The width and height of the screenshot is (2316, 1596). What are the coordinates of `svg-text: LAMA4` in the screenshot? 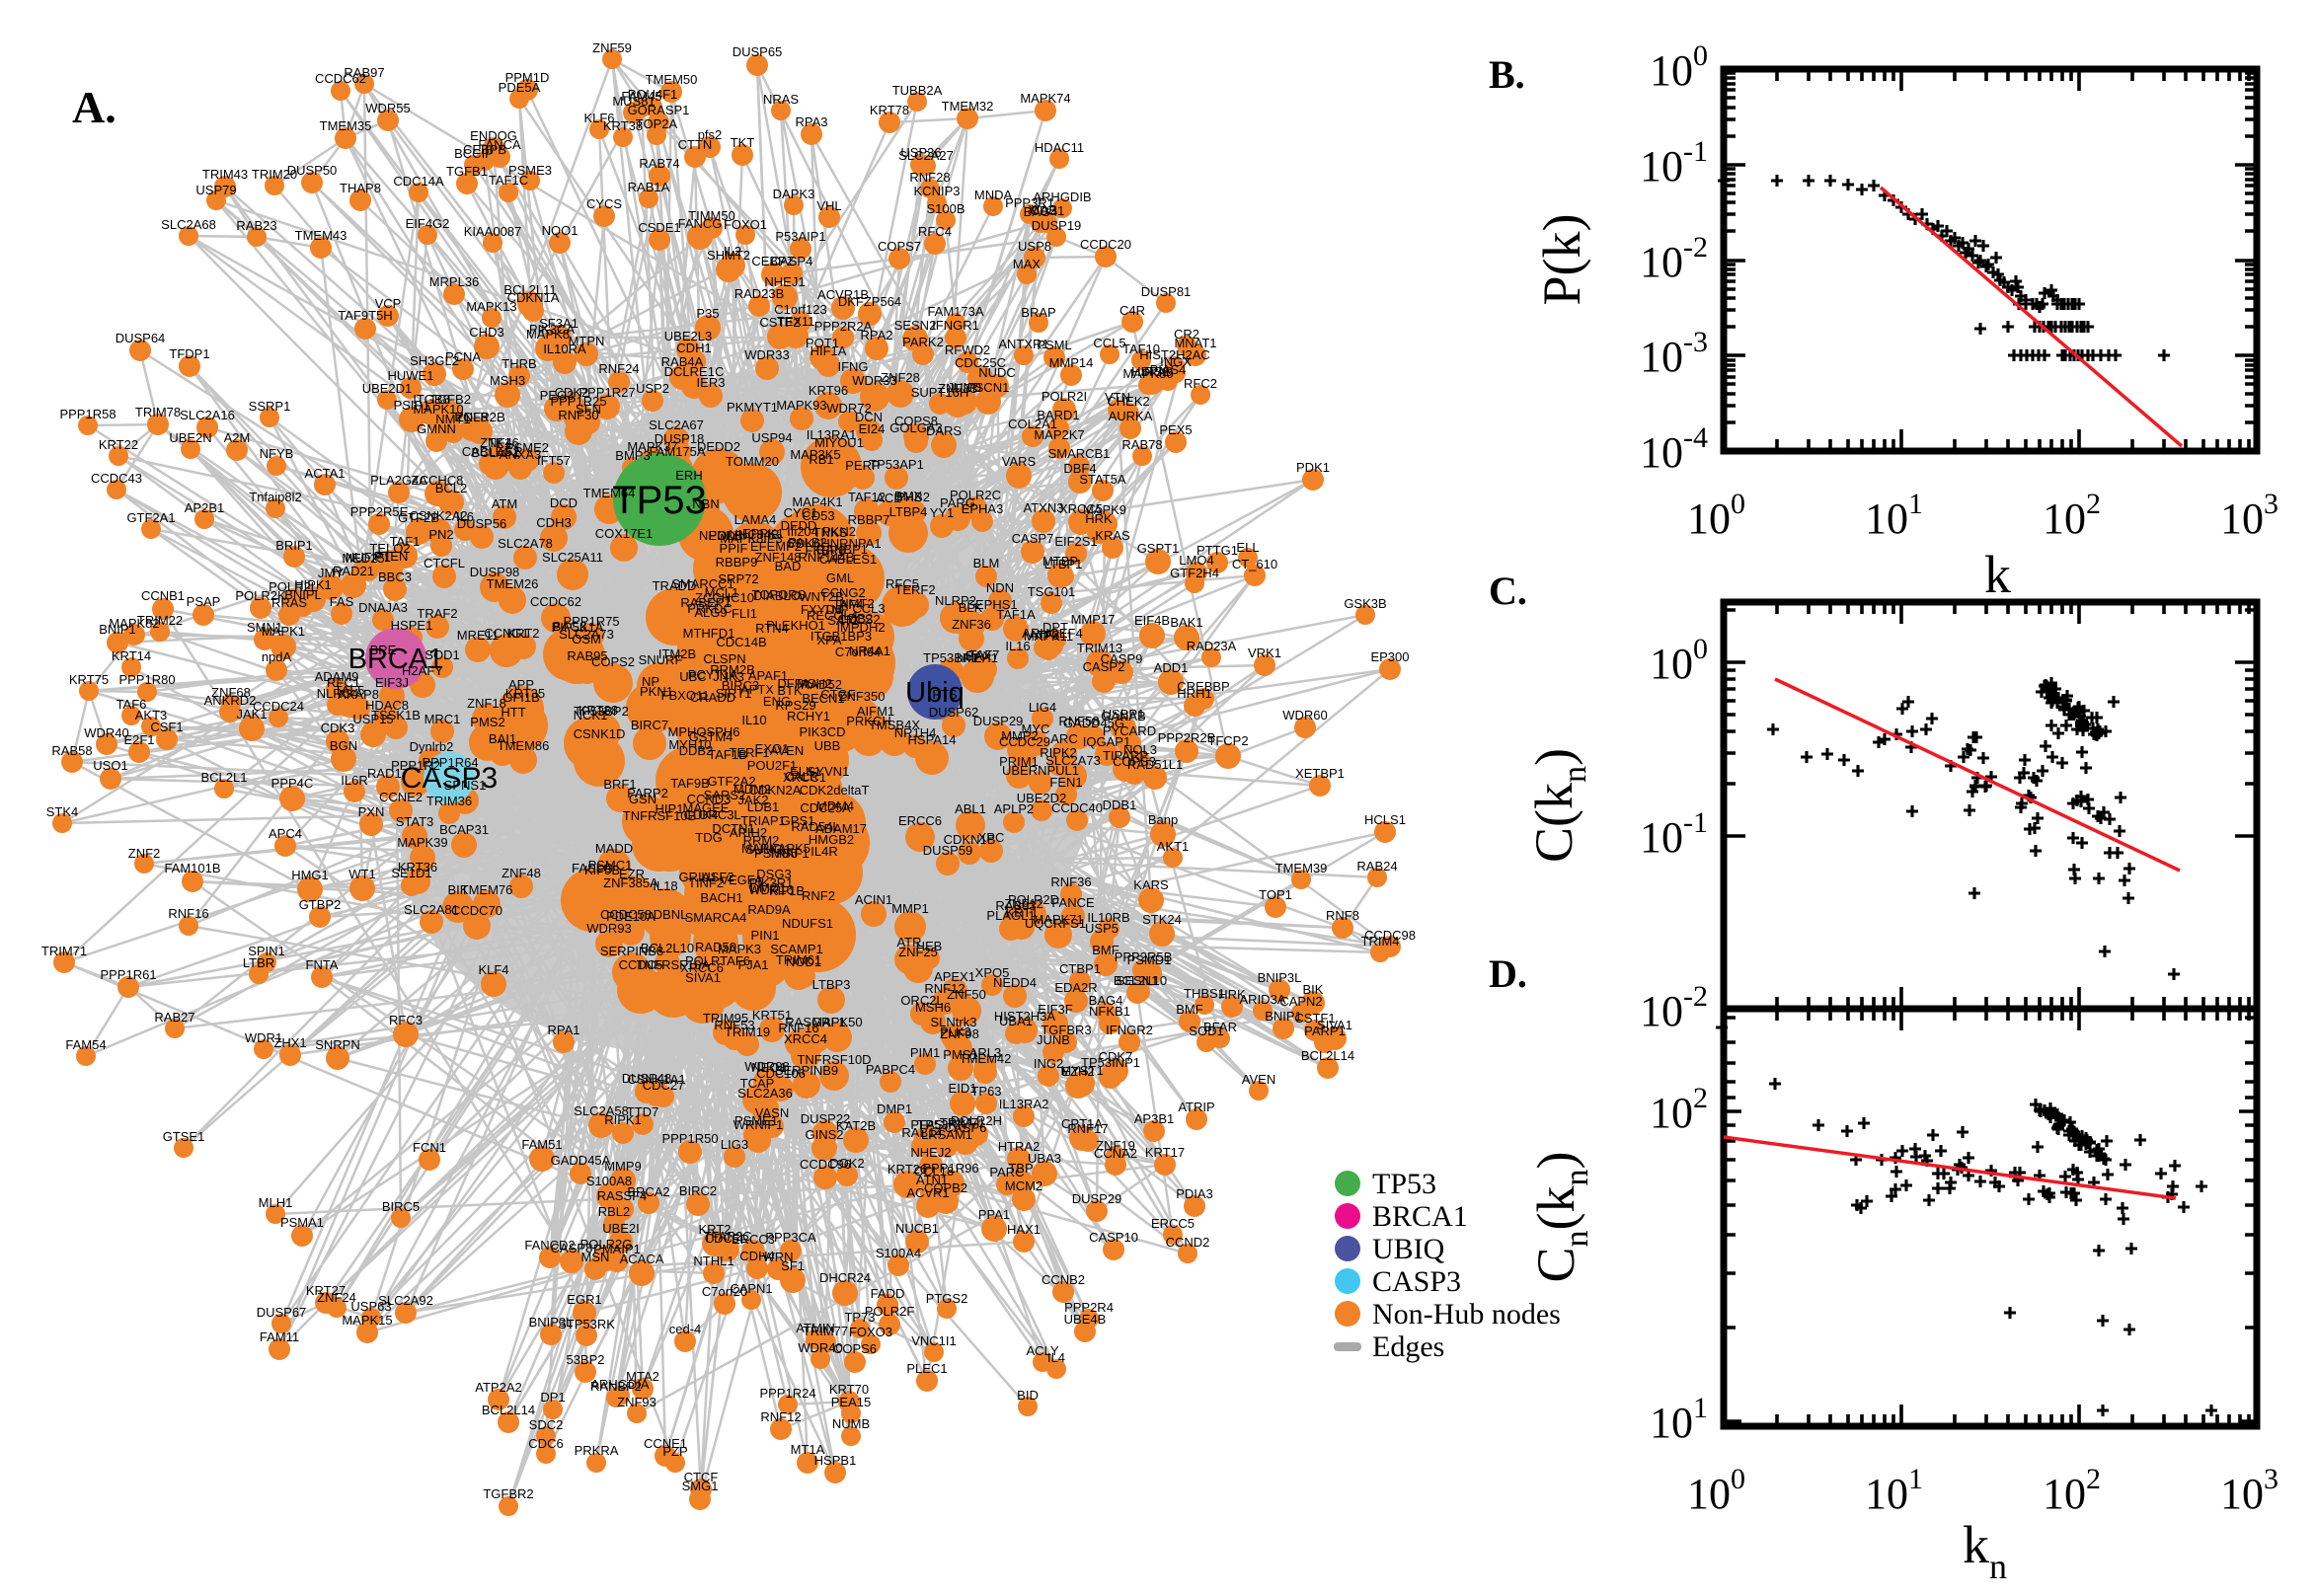 It's located at (756, 519).